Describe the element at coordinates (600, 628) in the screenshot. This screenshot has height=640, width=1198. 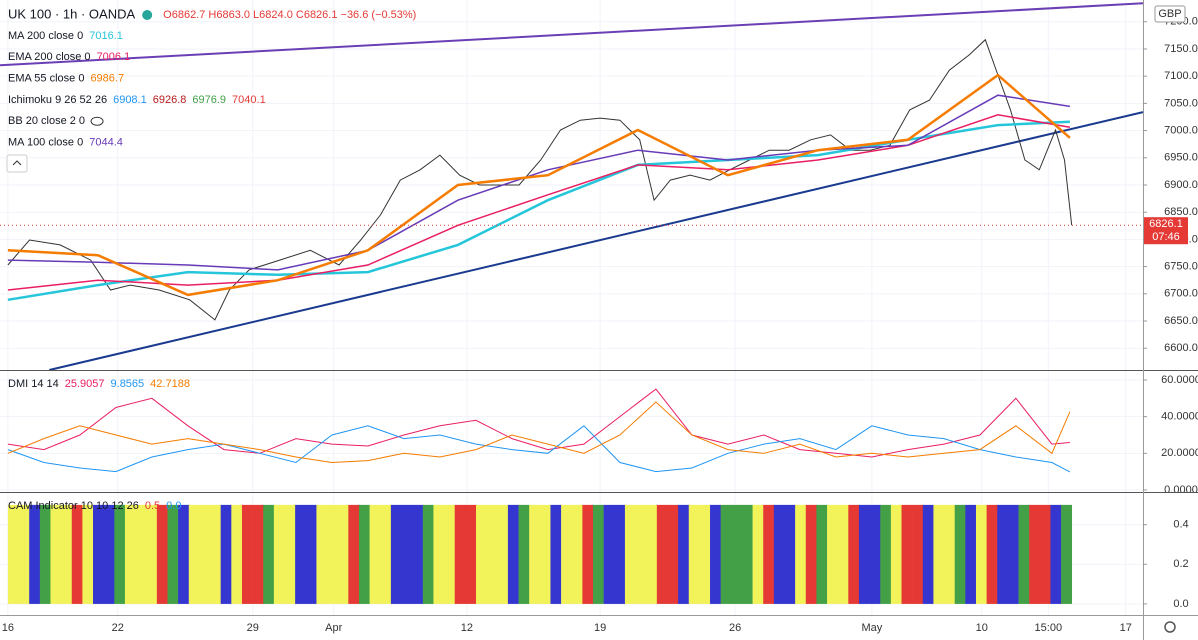
I see `x-tick-label: 19` at that location.